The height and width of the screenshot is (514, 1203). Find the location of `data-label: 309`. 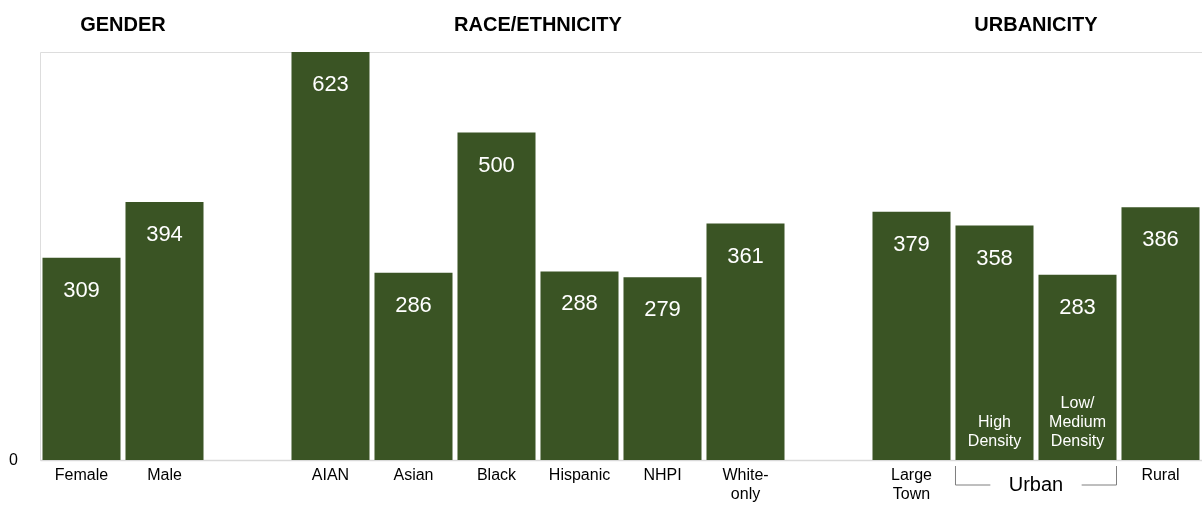

data-label: 309 is located at coordinates (81, 289).